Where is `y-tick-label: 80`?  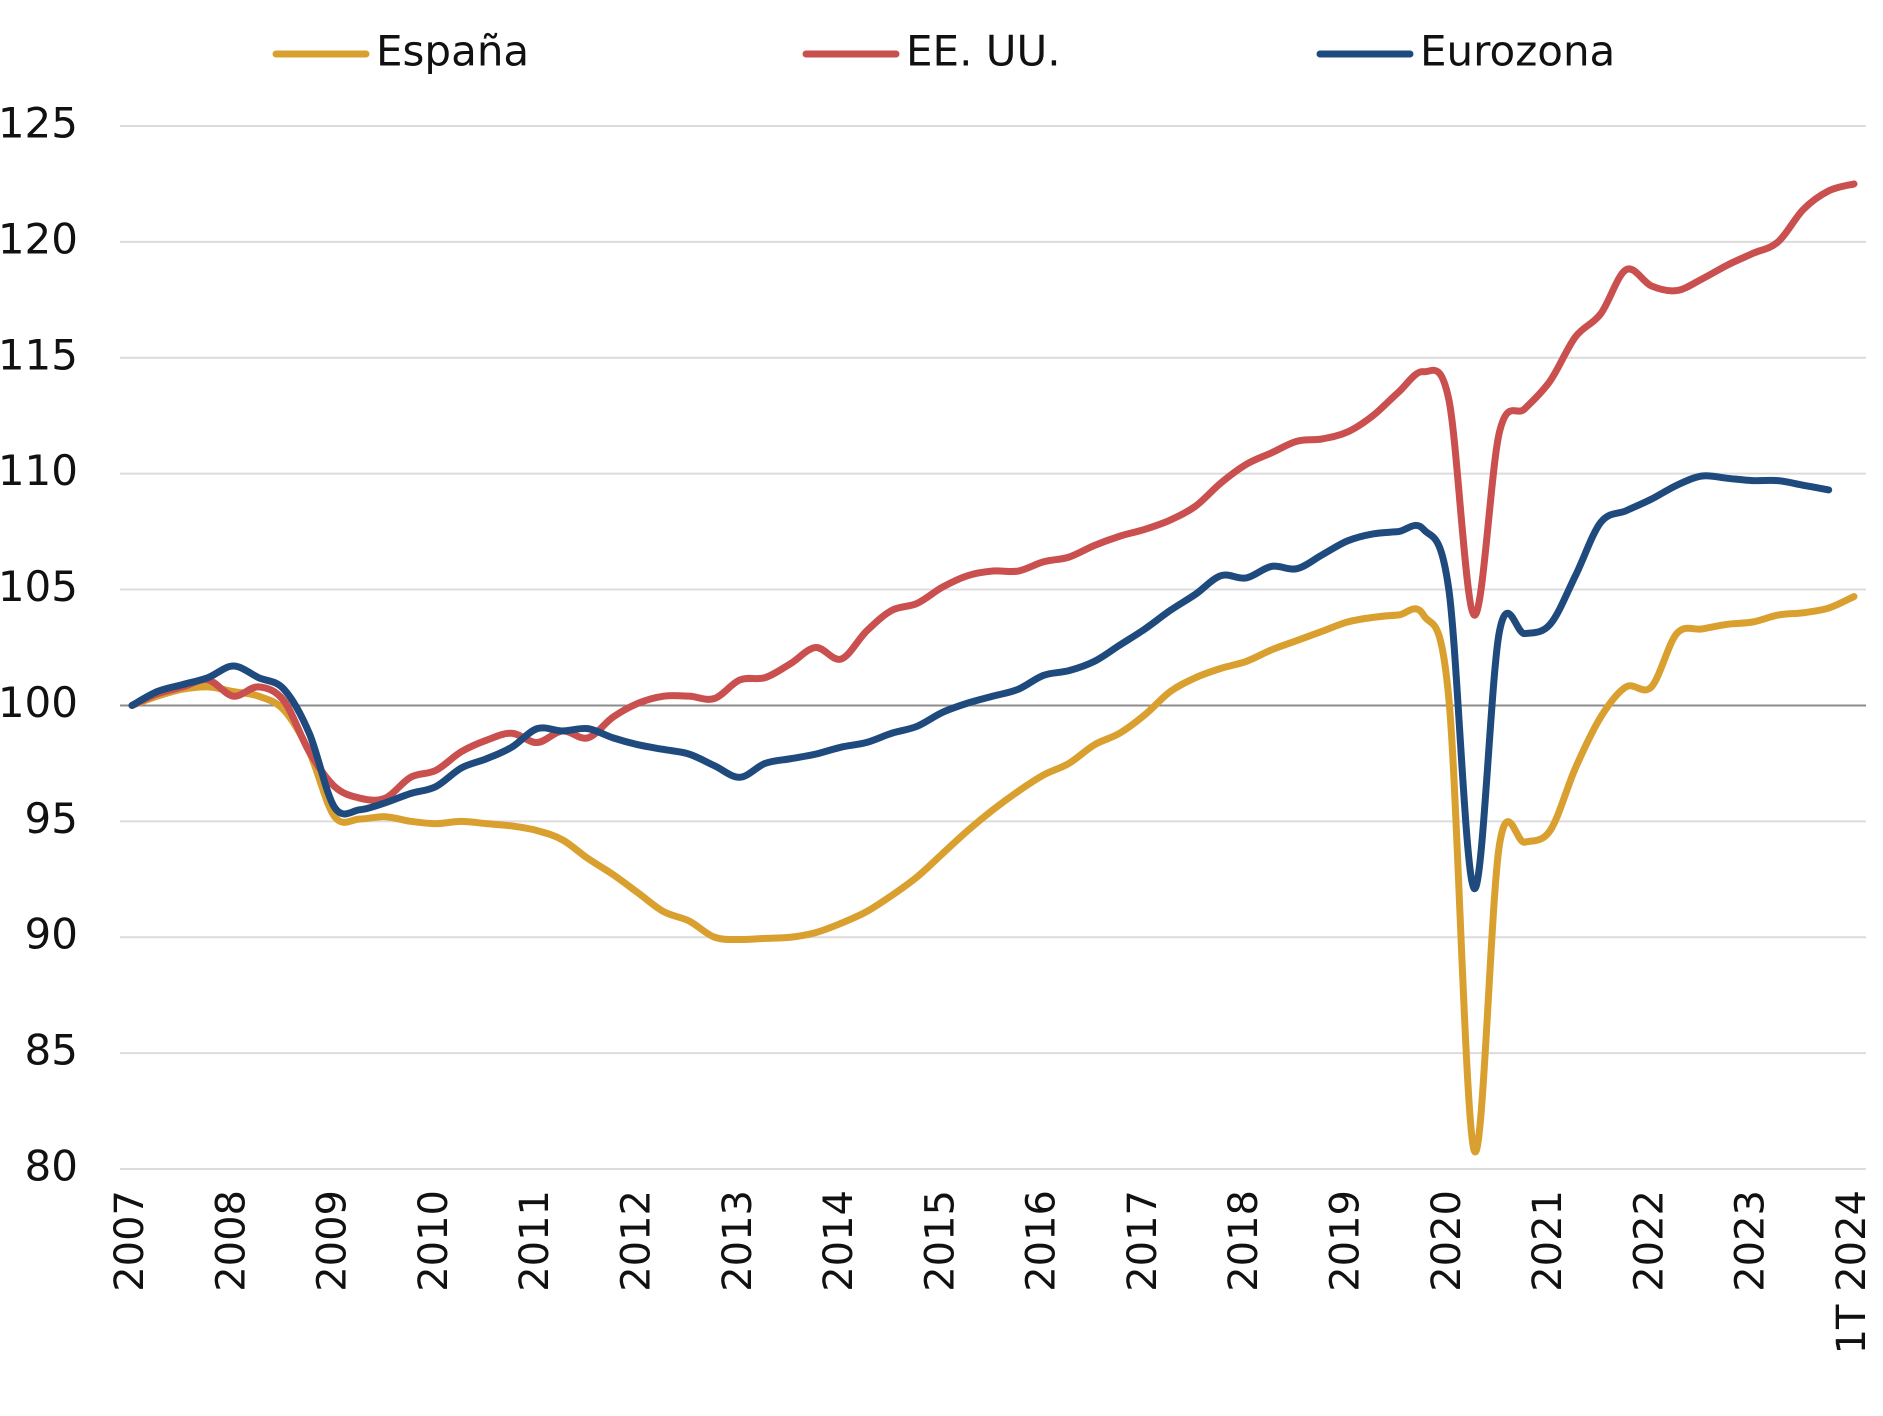 y-tick-label: 80 is located at coordinates (51, 1166).